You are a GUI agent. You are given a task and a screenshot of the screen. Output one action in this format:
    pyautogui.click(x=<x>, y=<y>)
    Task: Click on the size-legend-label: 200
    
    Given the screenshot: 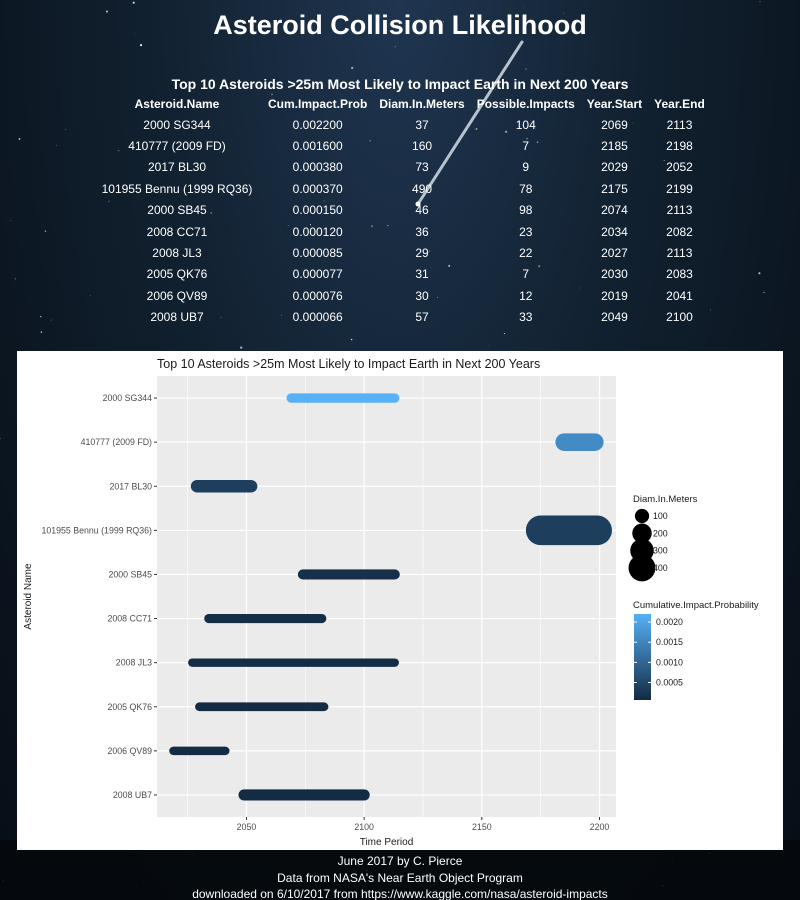 What is the action you would take?
    pyautogui.click(x=660, y=533)
    